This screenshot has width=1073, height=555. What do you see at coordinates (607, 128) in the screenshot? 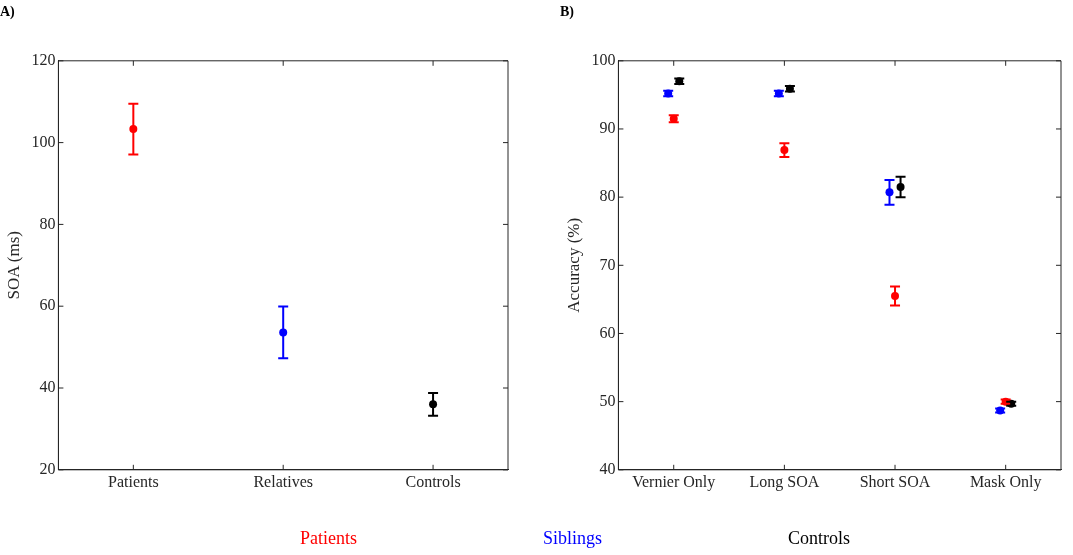
I see `y-tick-label: 90` at bounding box center [607, 128].